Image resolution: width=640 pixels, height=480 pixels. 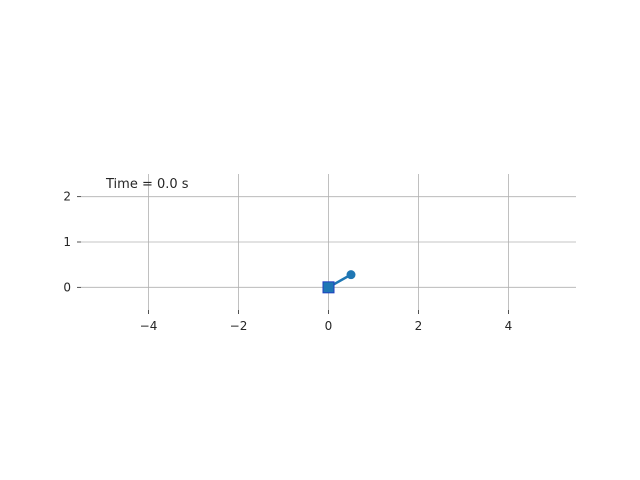 I want to click on x-tick-label: 4, so click(x=509, y=326).